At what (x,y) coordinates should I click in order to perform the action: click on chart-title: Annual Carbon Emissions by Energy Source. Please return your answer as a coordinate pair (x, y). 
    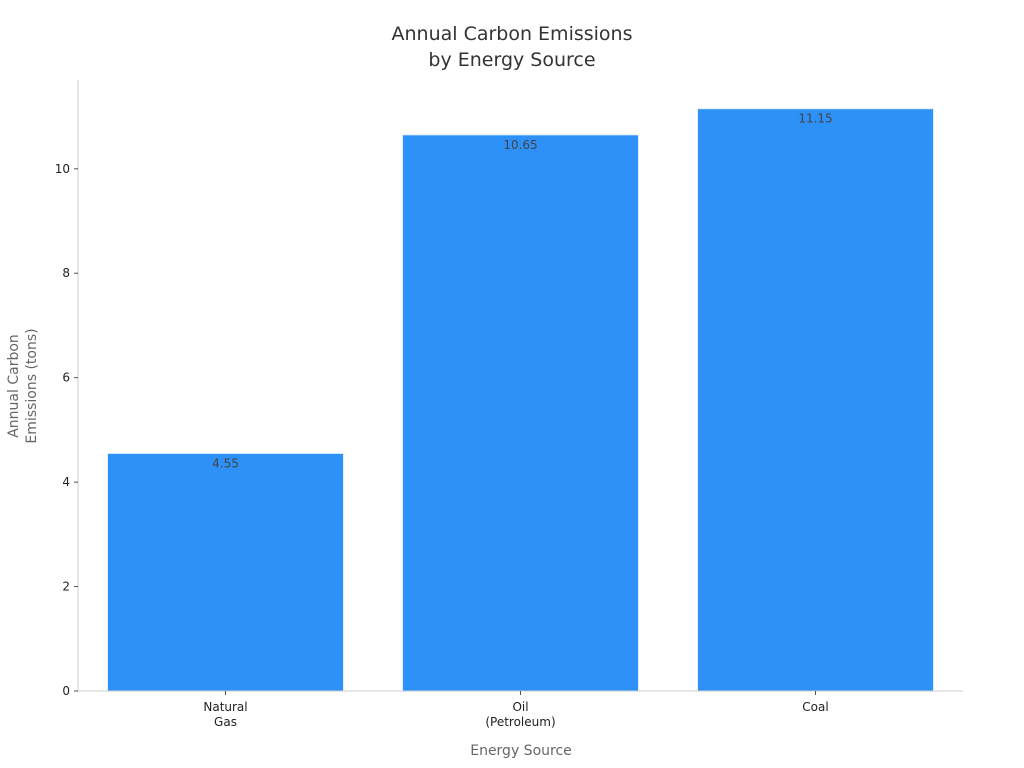
    Looking at the image, I should click on (511, 47).